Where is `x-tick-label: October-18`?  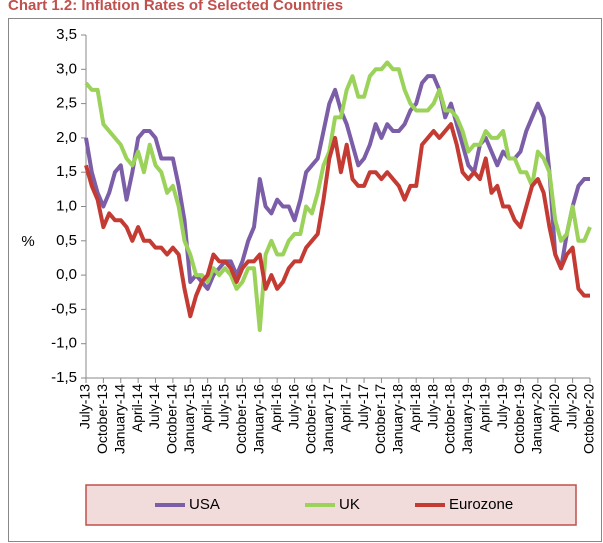
x-tick-label: October-18 is located at coordinates (450, 419).